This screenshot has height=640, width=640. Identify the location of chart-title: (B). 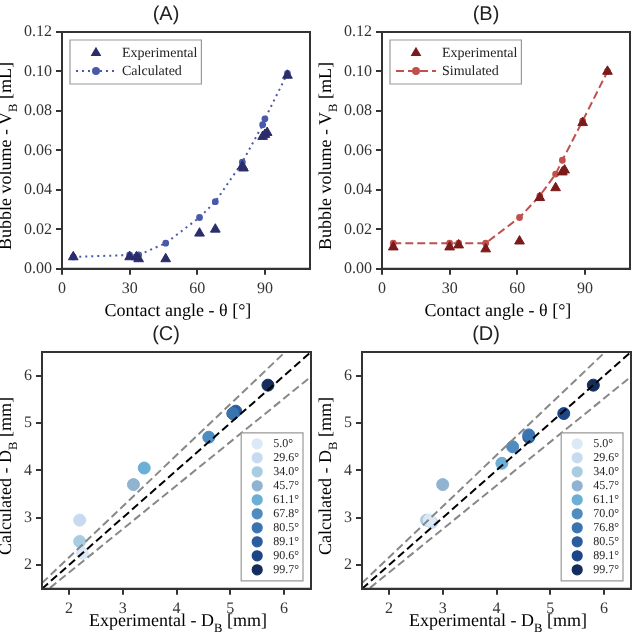
(486, 14).